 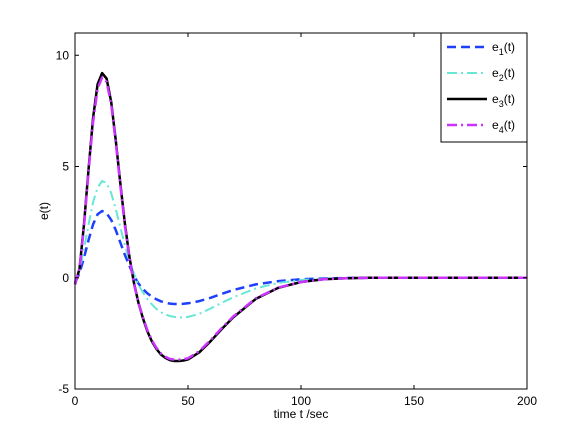 What do you see at coordinates (75, 401) in the screenshot?
I see `x-tick-label: 0` at bounding box center [75, 401].